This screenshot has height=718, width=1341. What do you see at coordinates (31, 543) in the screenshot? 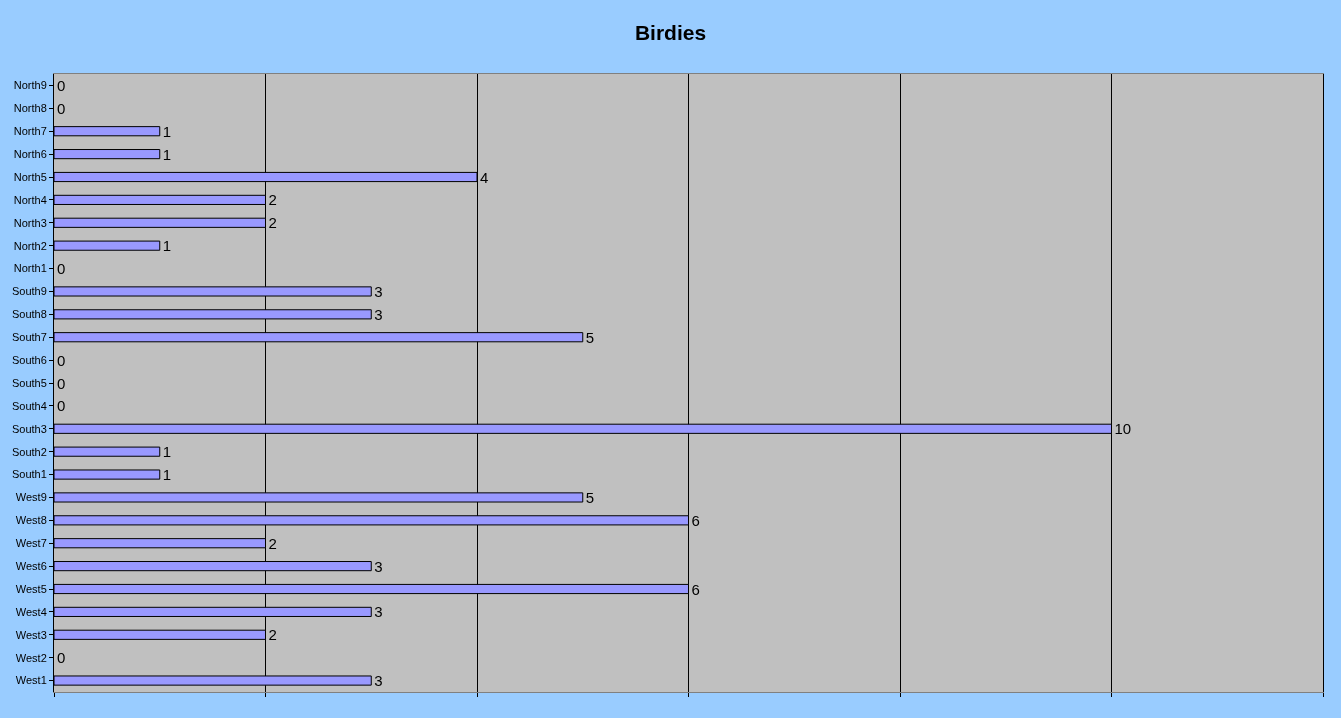
I see `y-tick-label: West7` at bounding box center [31, 543].